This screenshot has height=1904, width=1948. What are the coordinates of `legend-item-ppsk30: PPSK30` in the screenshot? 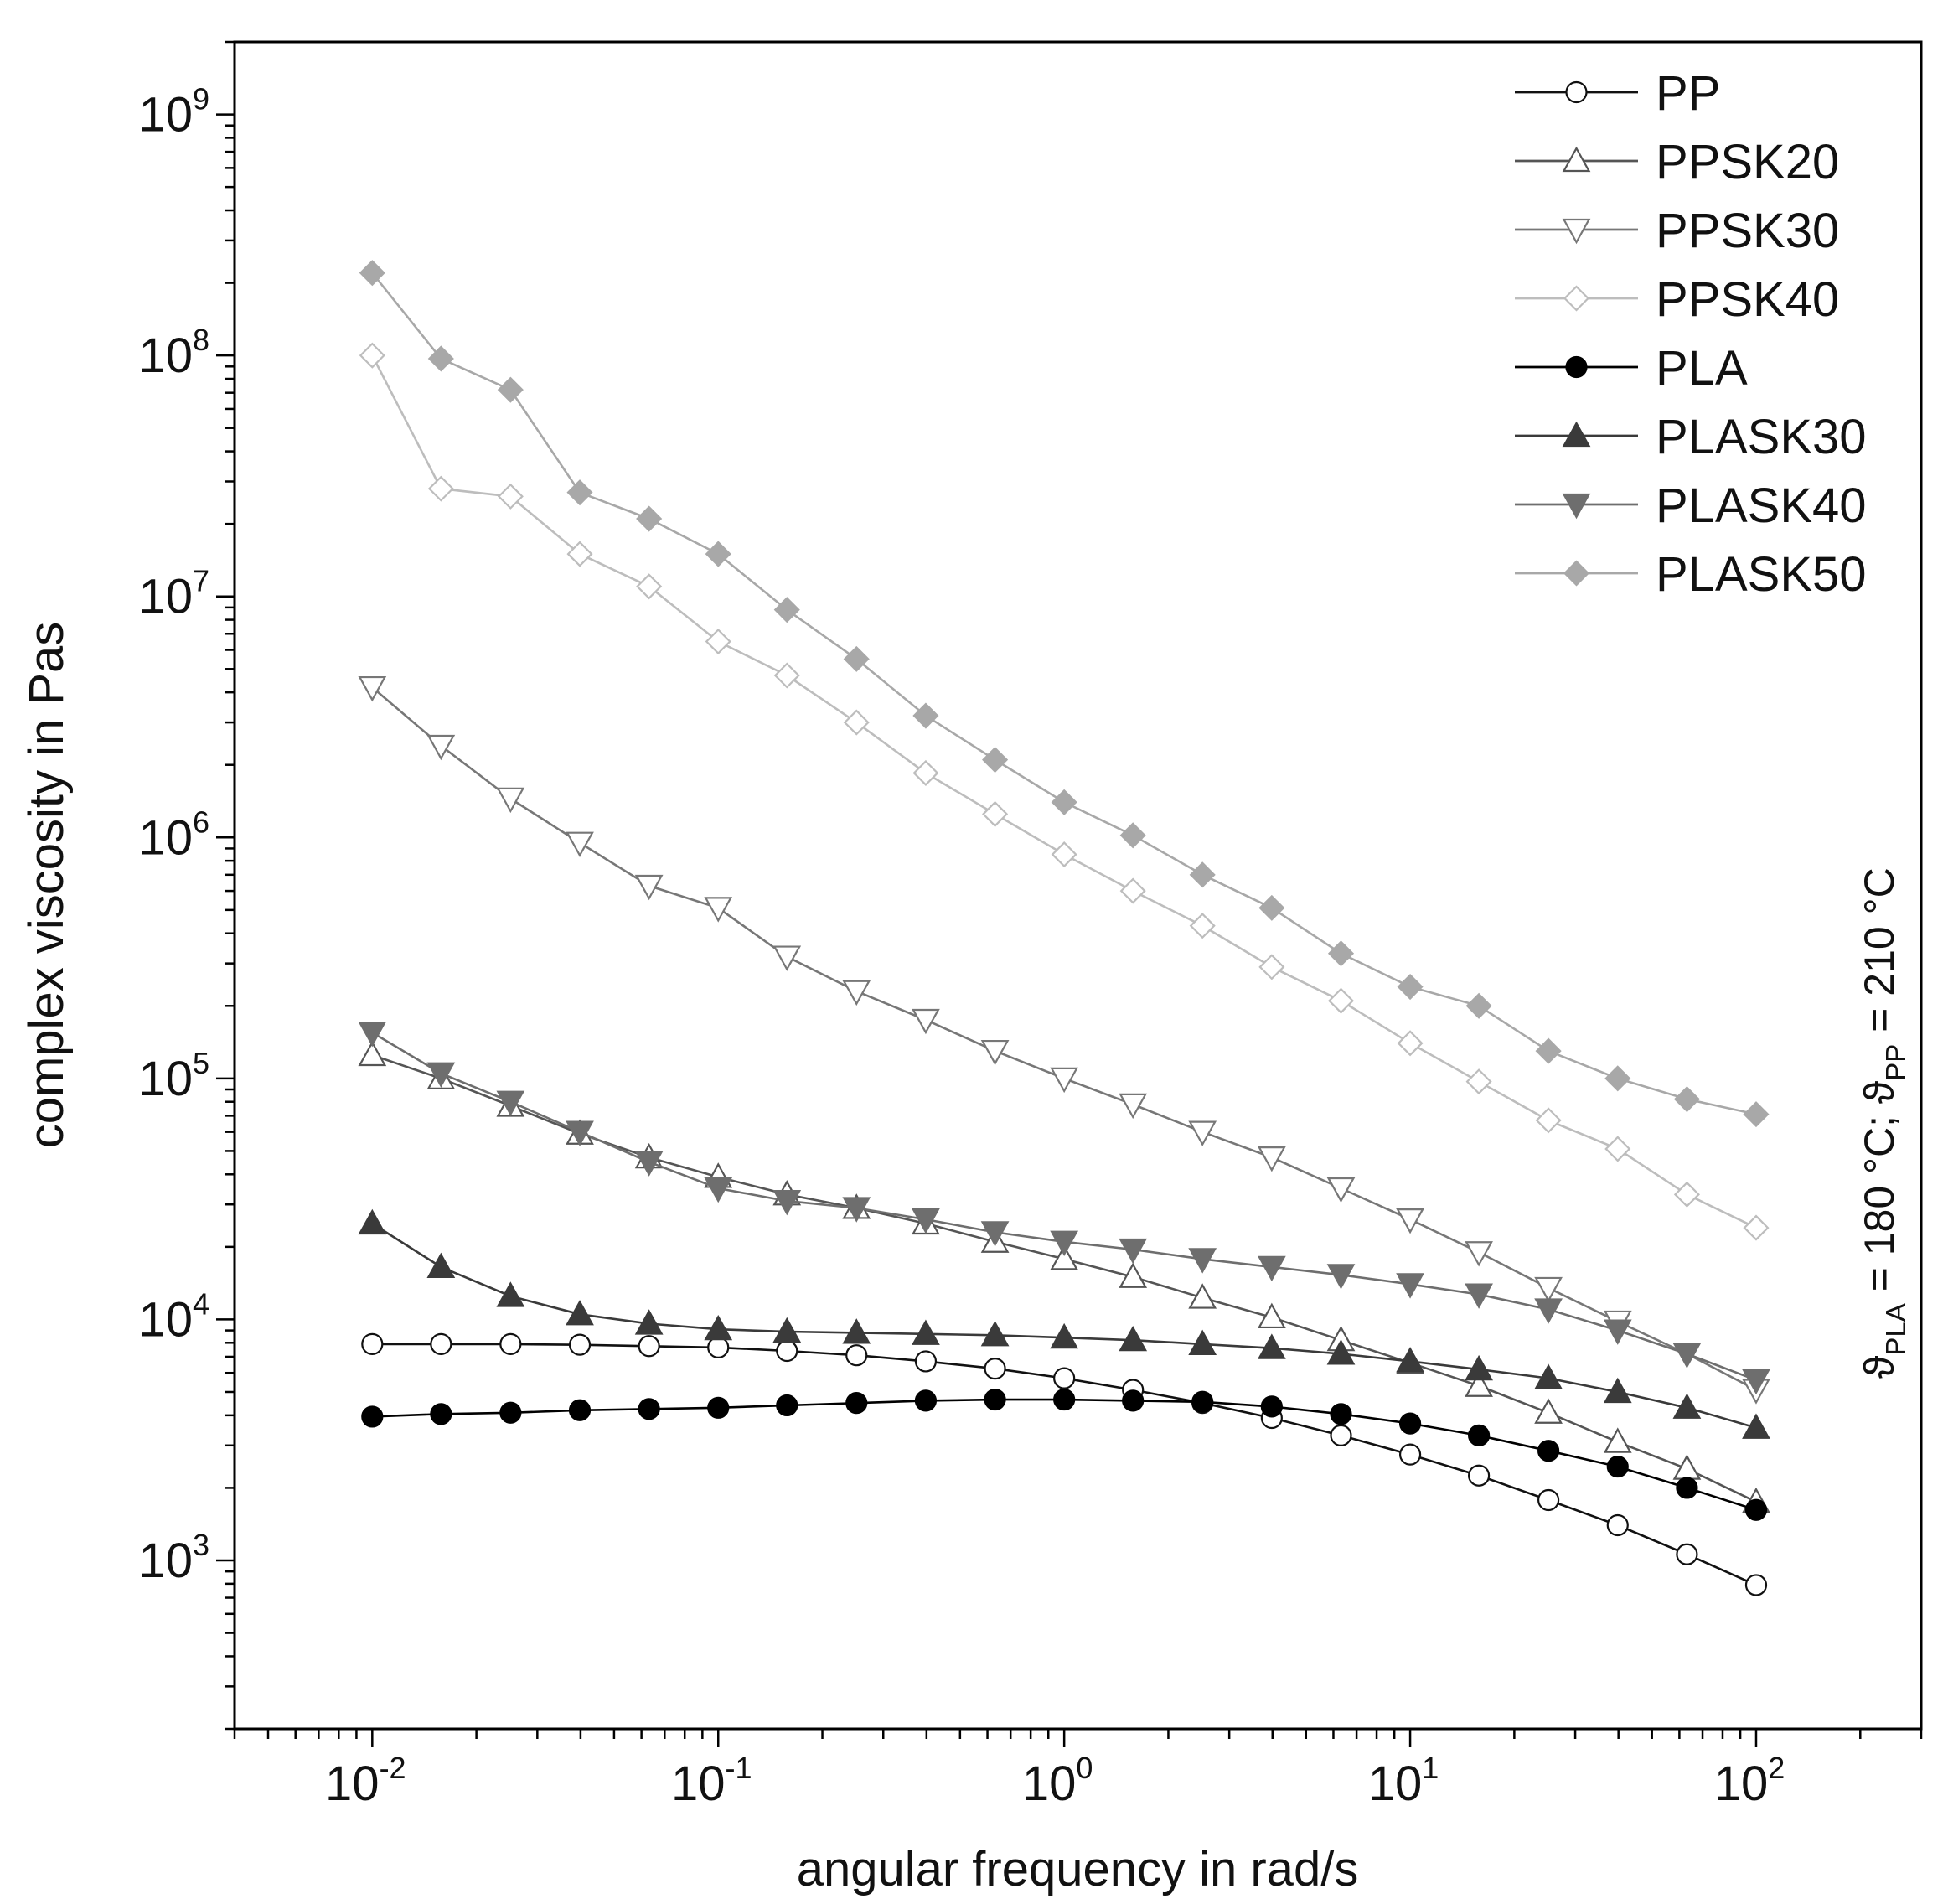 It's located at (1677, 231).